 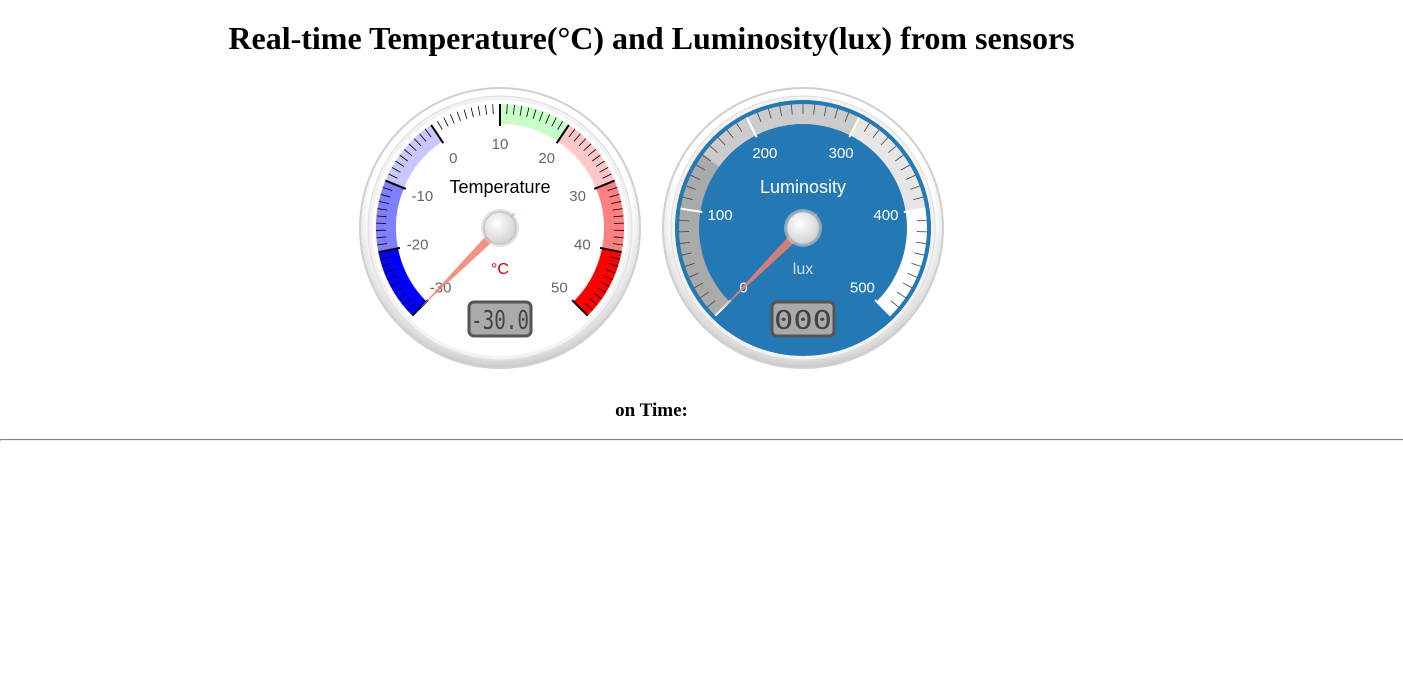 What do you see at coordinates (418, 244) in the screenshot?
I see `gauge-tick-label: -20` at bounding box center [418, 244].